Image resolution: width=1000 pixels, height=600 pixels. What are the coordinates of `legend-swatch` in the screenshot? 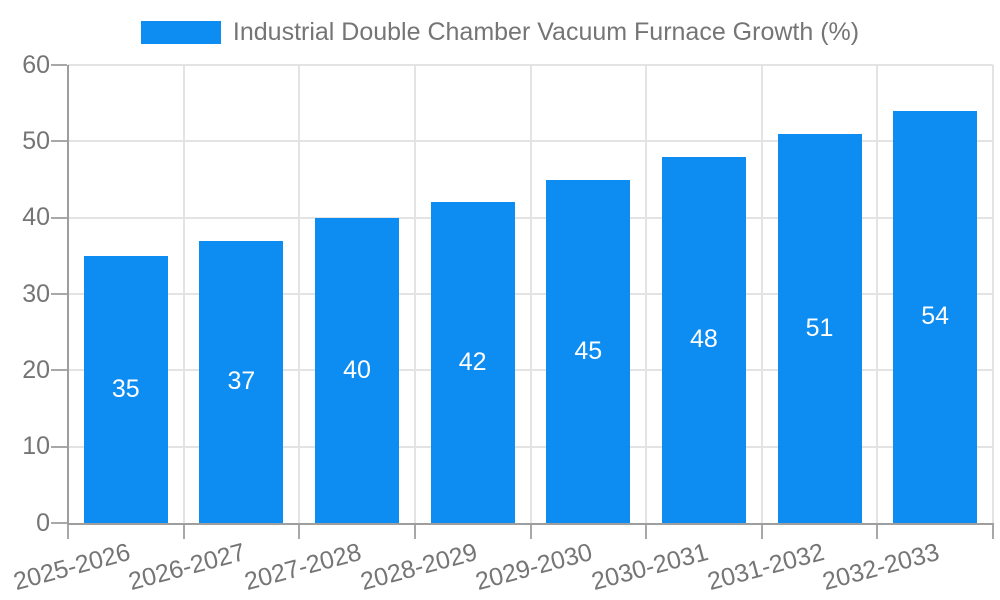 It's located at (180, 32).